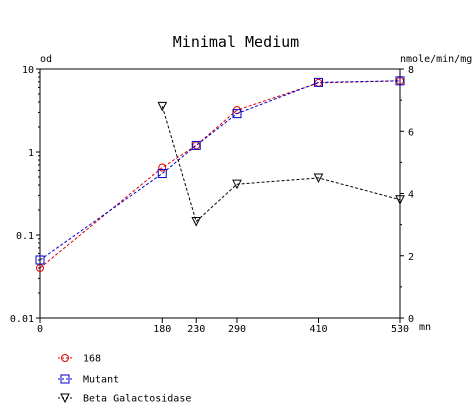  What do you see at coordinates (425, 327) in the screenshot?
I see `x-unit-label: mn` at bounding box center [425, 327].